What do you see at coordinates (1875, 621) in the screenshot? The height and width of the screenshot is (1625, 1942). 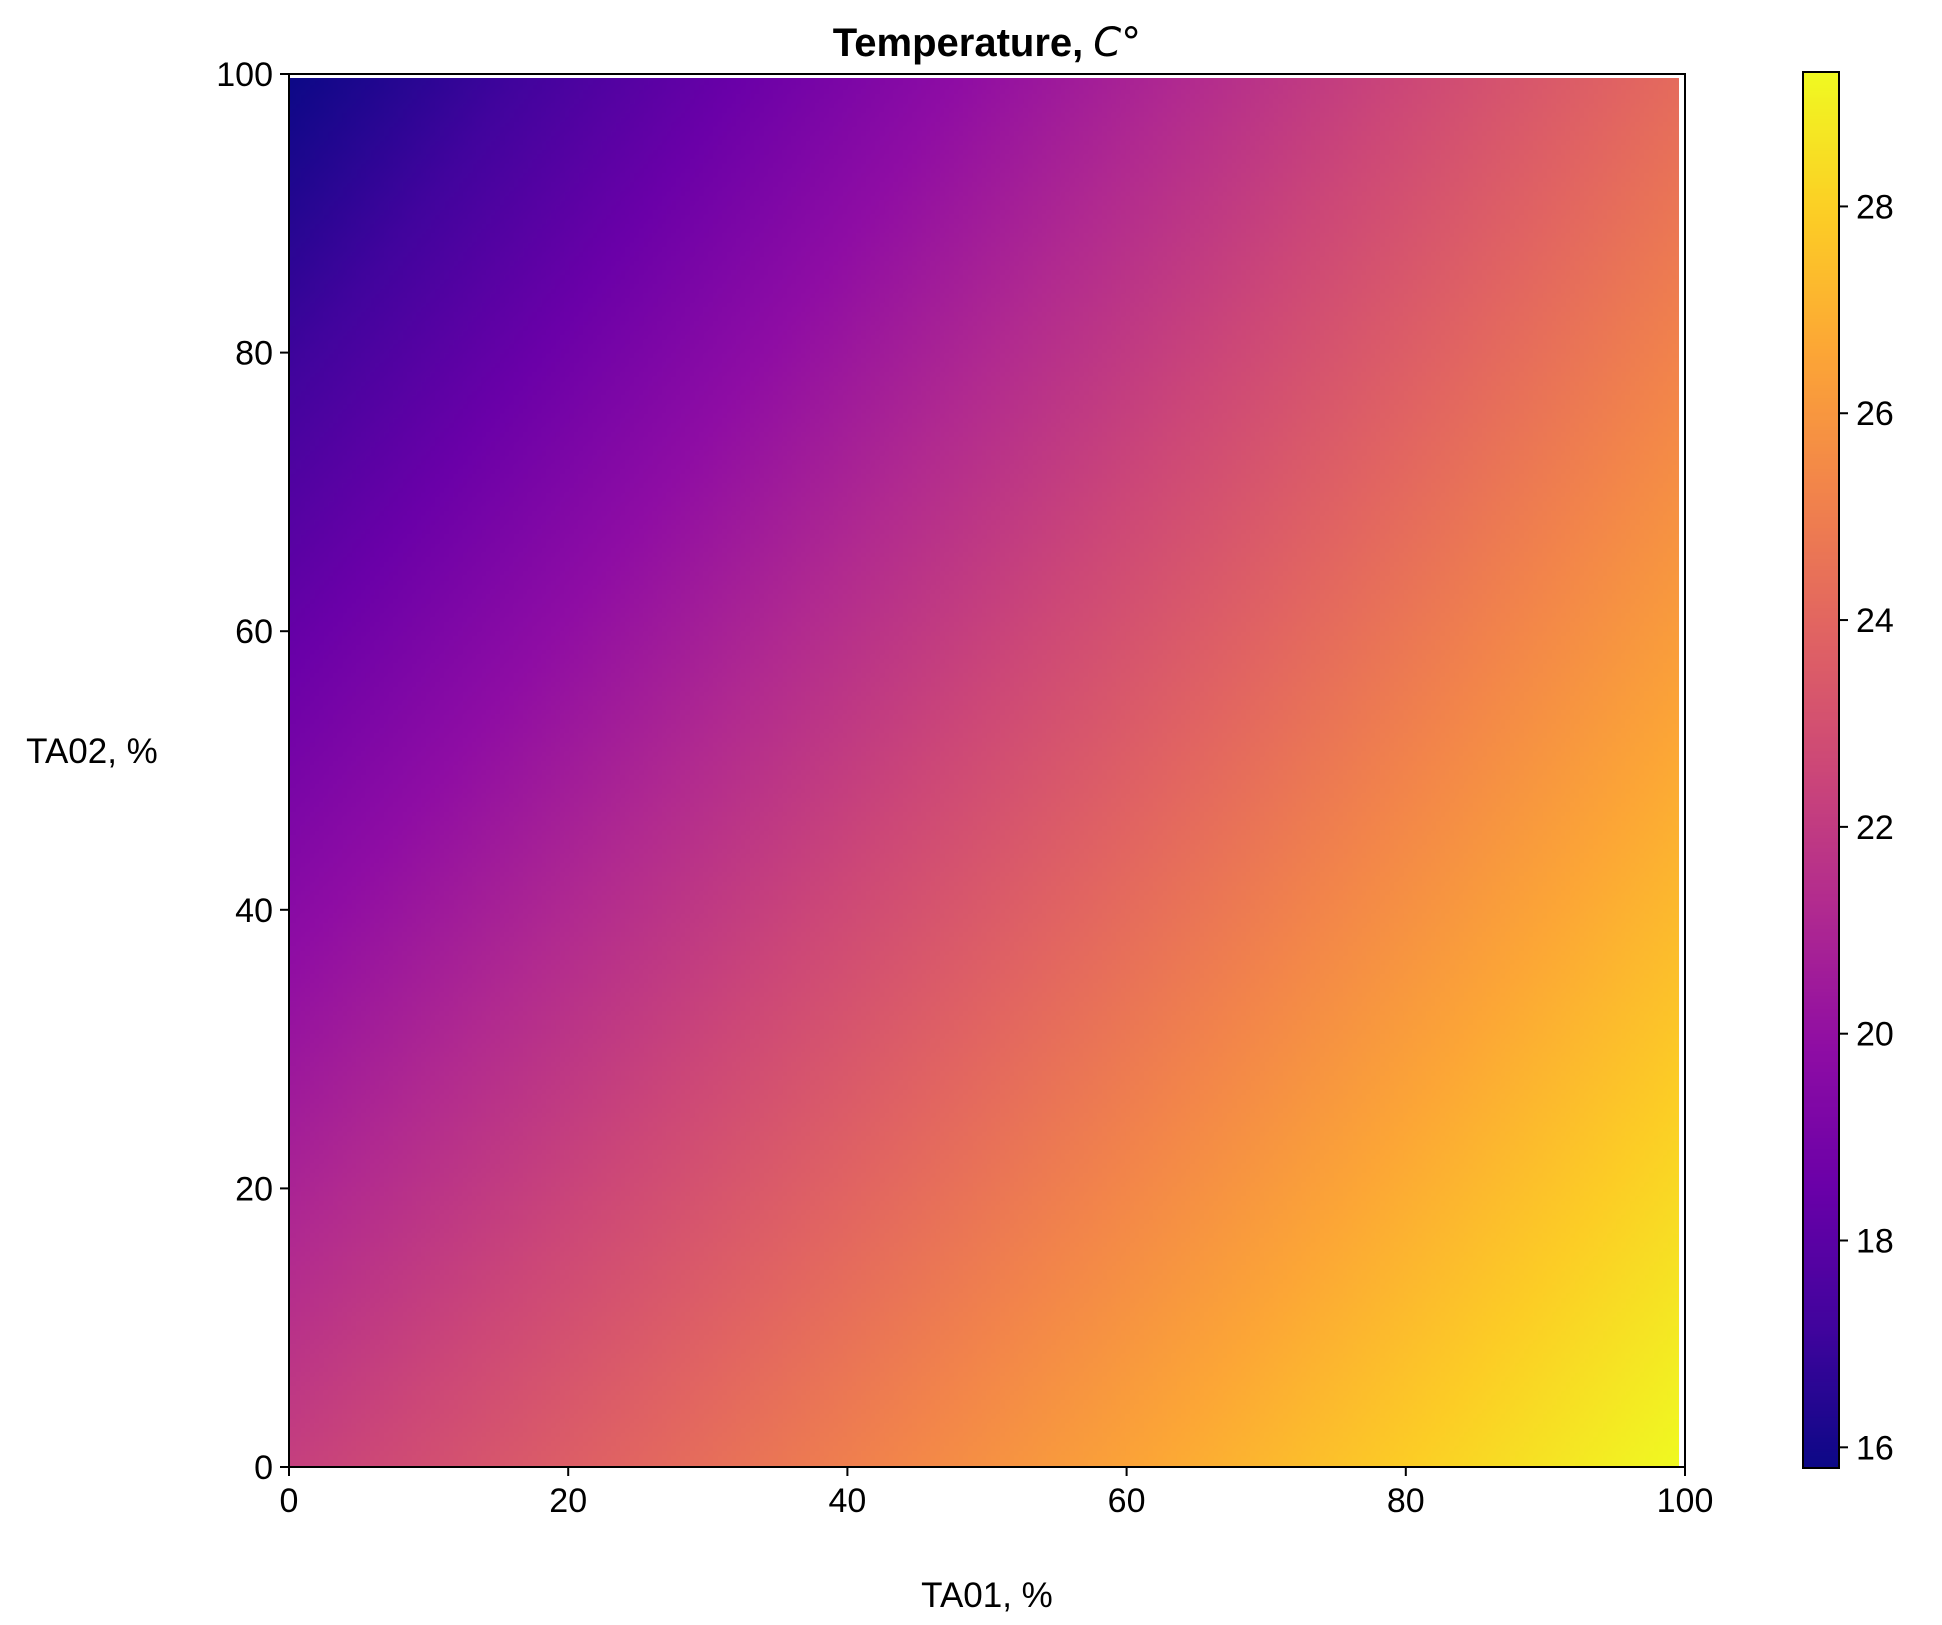 I see `colorbar-tick-label: 24` at bounding box center [1875, 621].